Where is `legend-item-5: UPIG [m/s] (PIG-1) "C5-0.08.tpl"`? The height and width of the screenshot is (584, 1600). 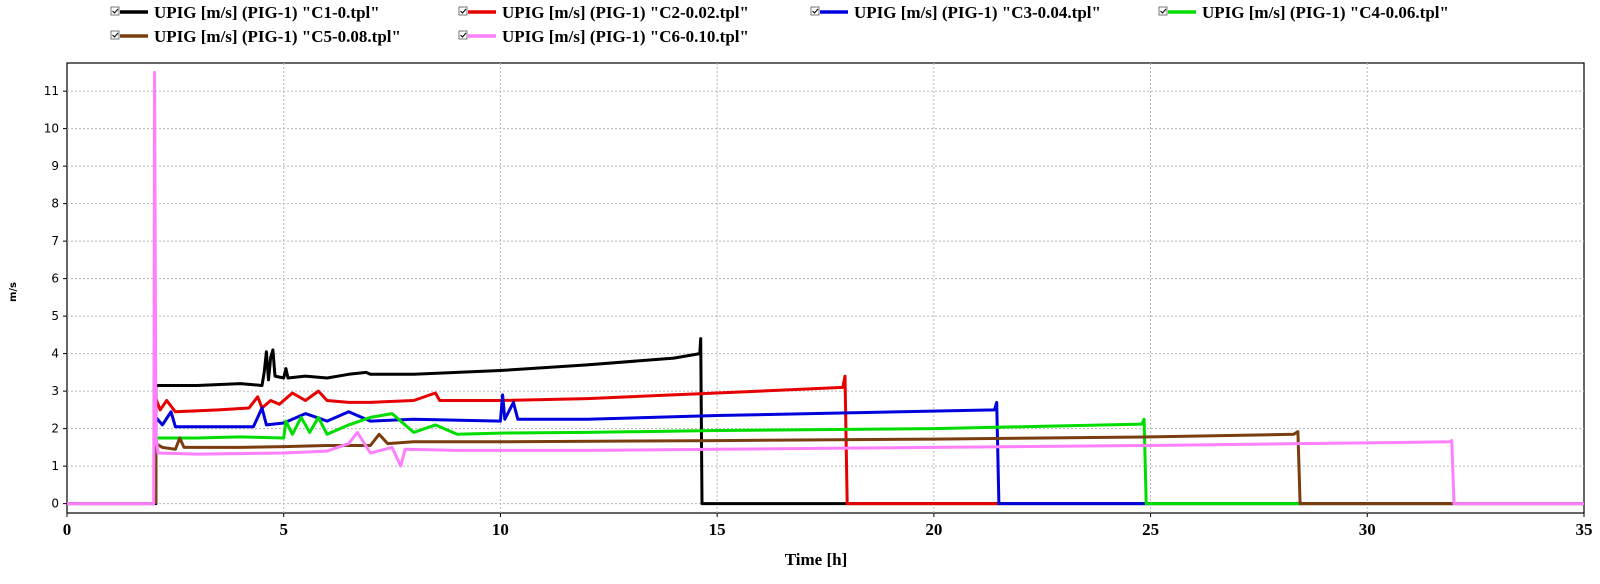 legend-item-5: UPIG [m/s] (PIG-1) "C5-0.08.tpl" is located at coordinates (255, 36).